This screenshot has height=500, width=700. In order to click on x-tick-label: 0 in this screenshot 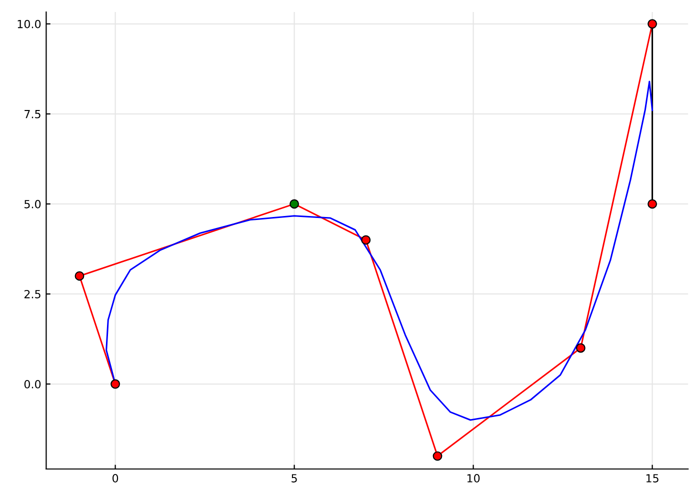, I will do `click(115, 478)`.